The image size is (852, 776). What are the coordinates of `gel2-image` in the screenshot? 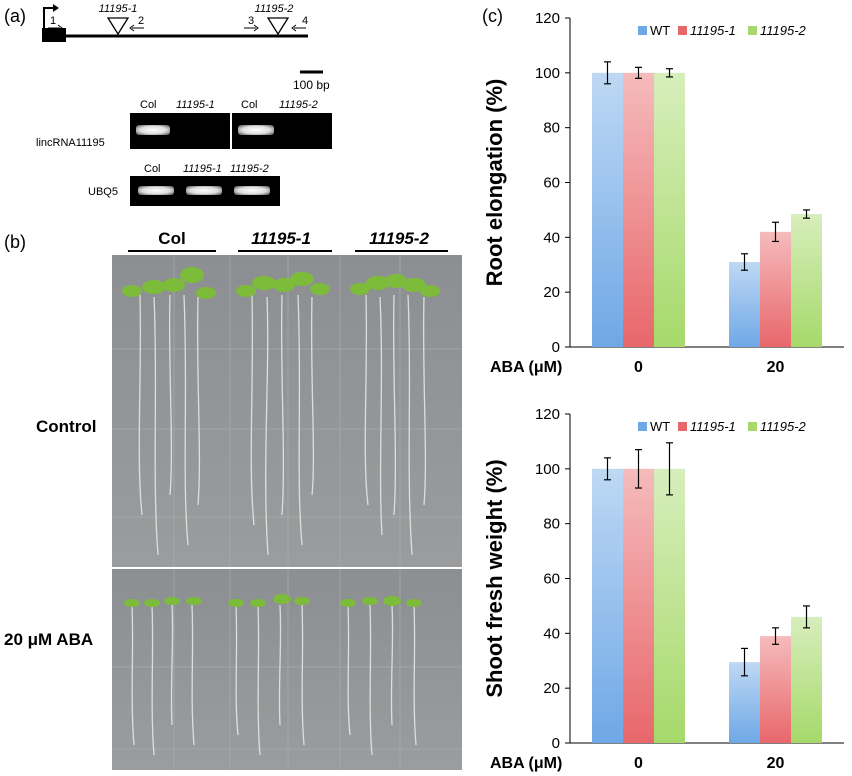 It's located at (205, 191).